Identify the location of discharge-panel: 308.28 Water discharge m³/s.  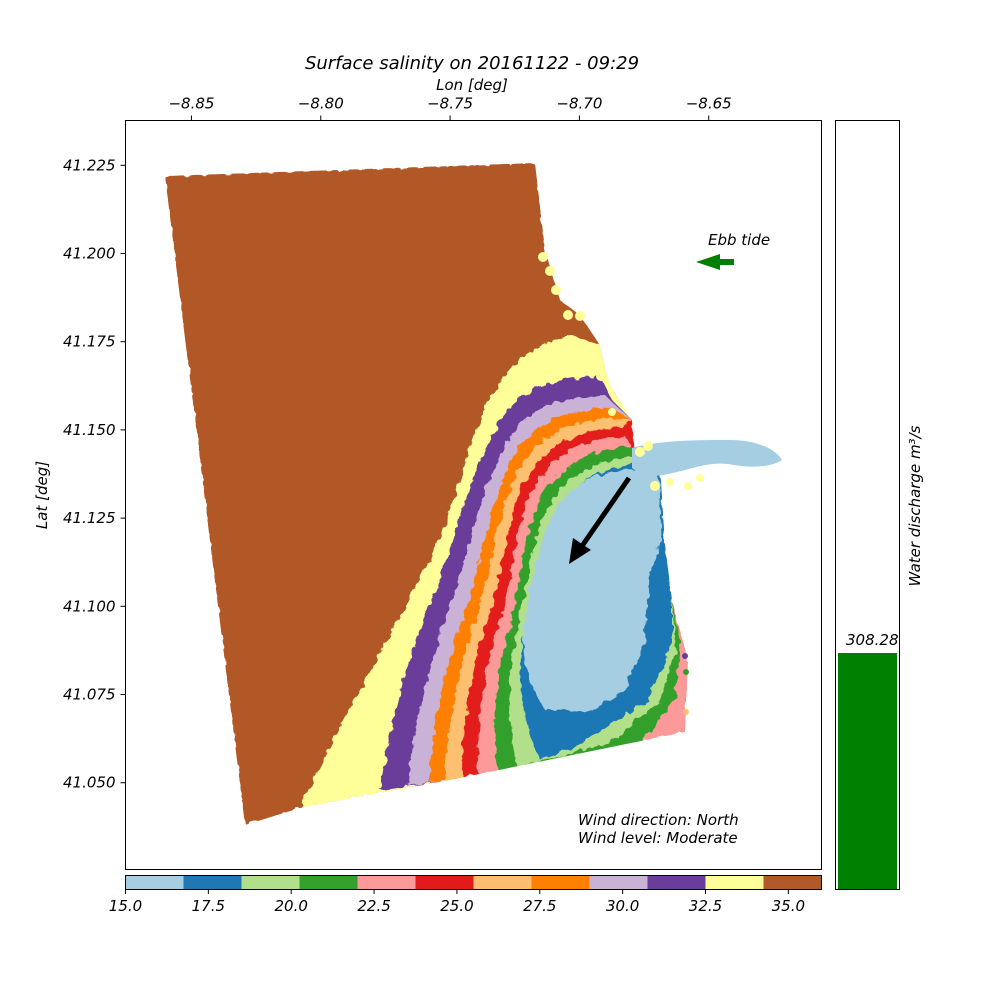
(879, 505).